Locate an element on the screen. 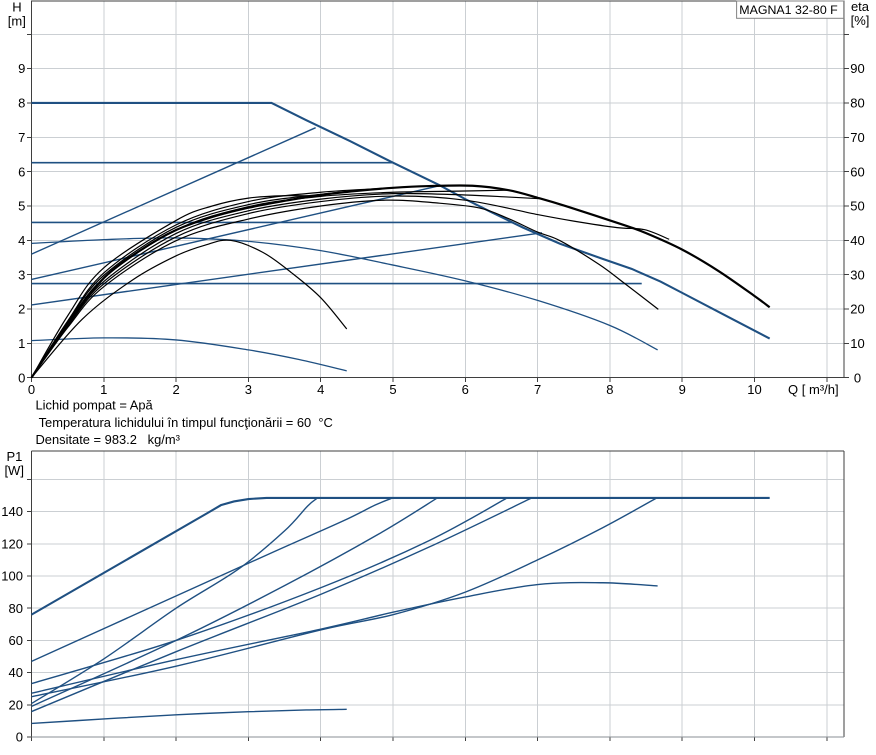 The image size is (876, 755). svg-text: 120 is located at coordinates (12, 543).